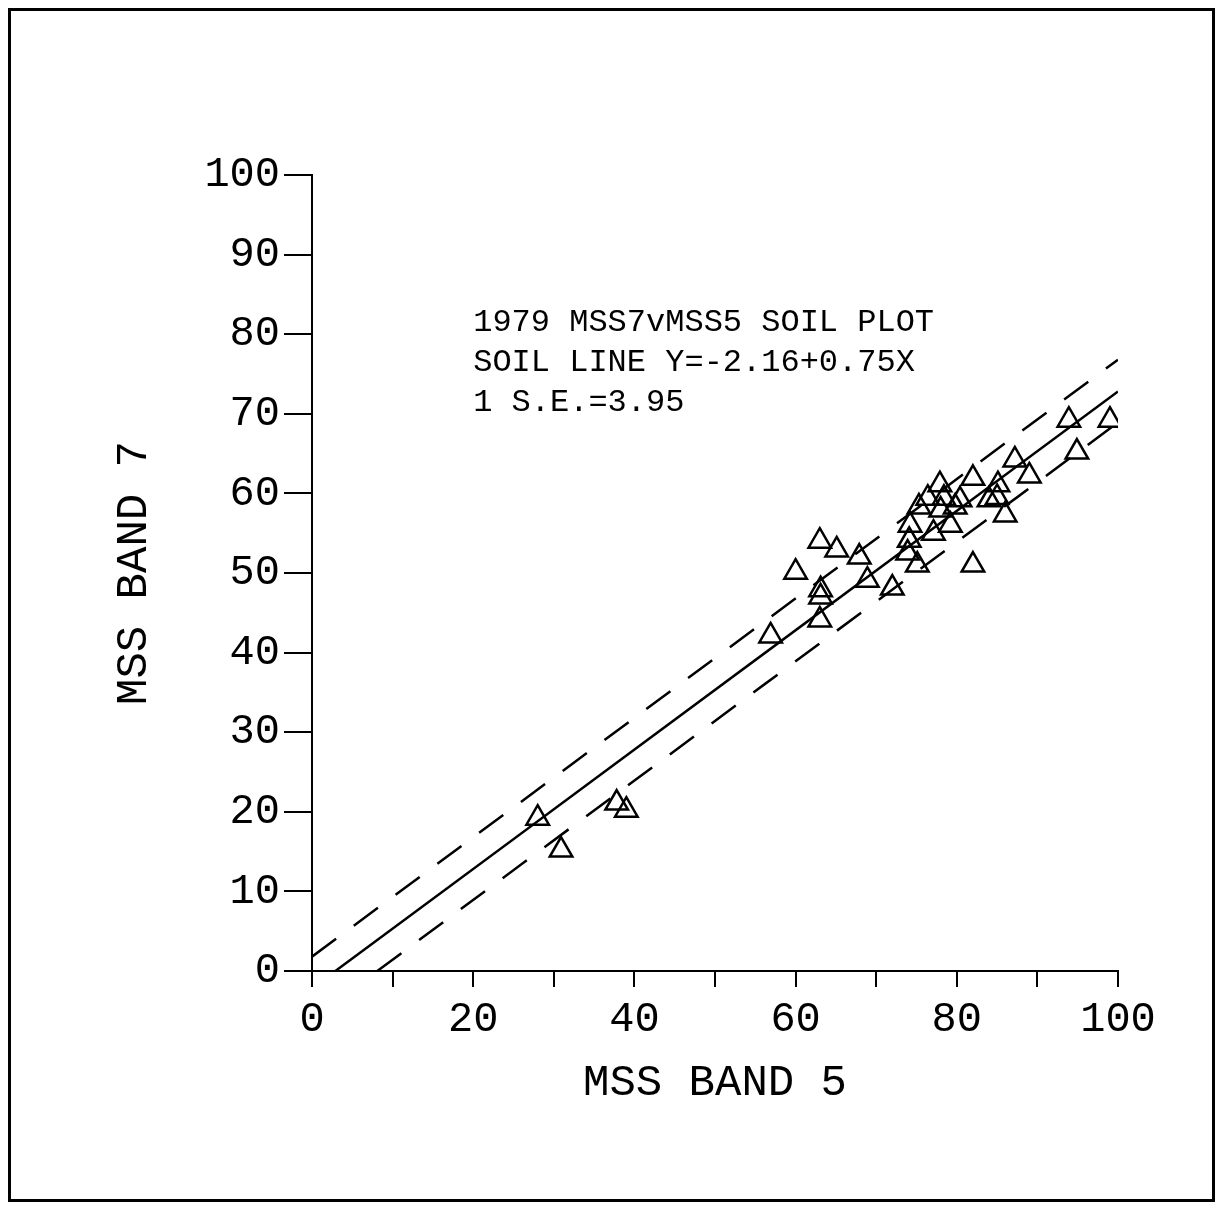 This screenshot has width=1223, height=1210. Describe the element at coordinates (254, 413) in the screenshot. I see `y-tick-label: 70` at that location.